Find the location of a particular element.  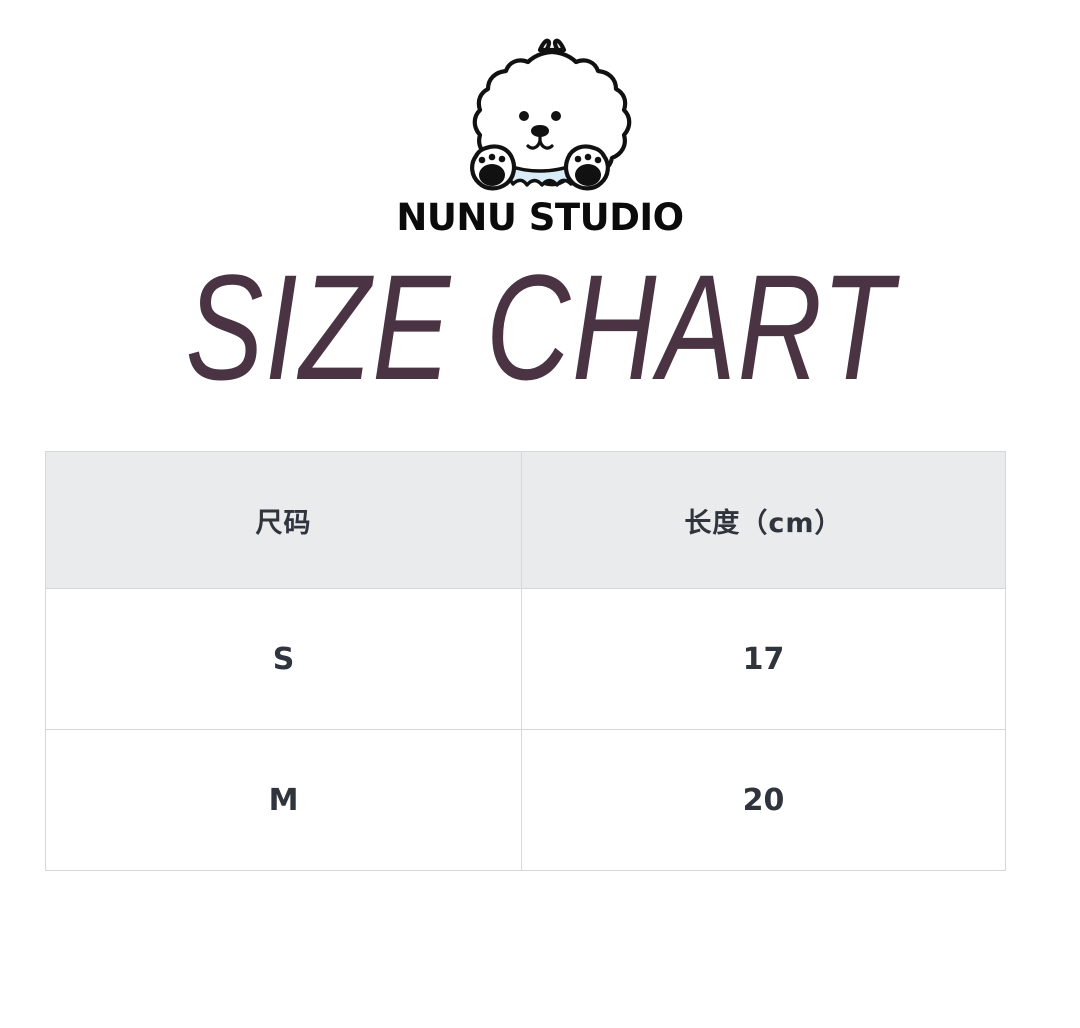

brand-wordmark: NUNU STUDIO is located at coordinates (540, 217).